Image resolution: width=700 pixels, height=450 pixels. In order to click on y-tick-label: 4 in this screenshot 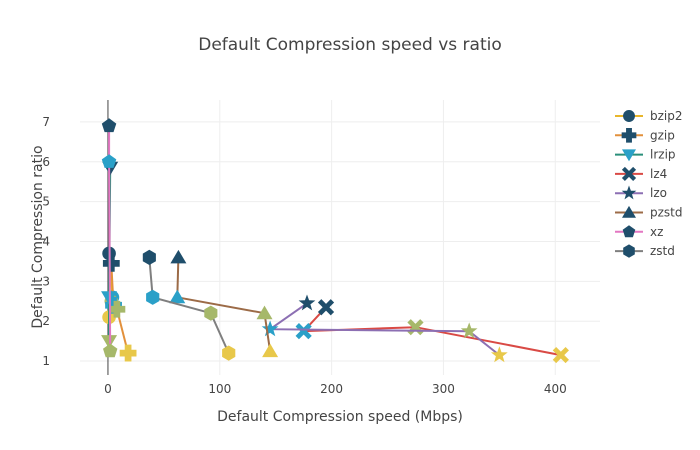, I will do `click(46, 241)`.